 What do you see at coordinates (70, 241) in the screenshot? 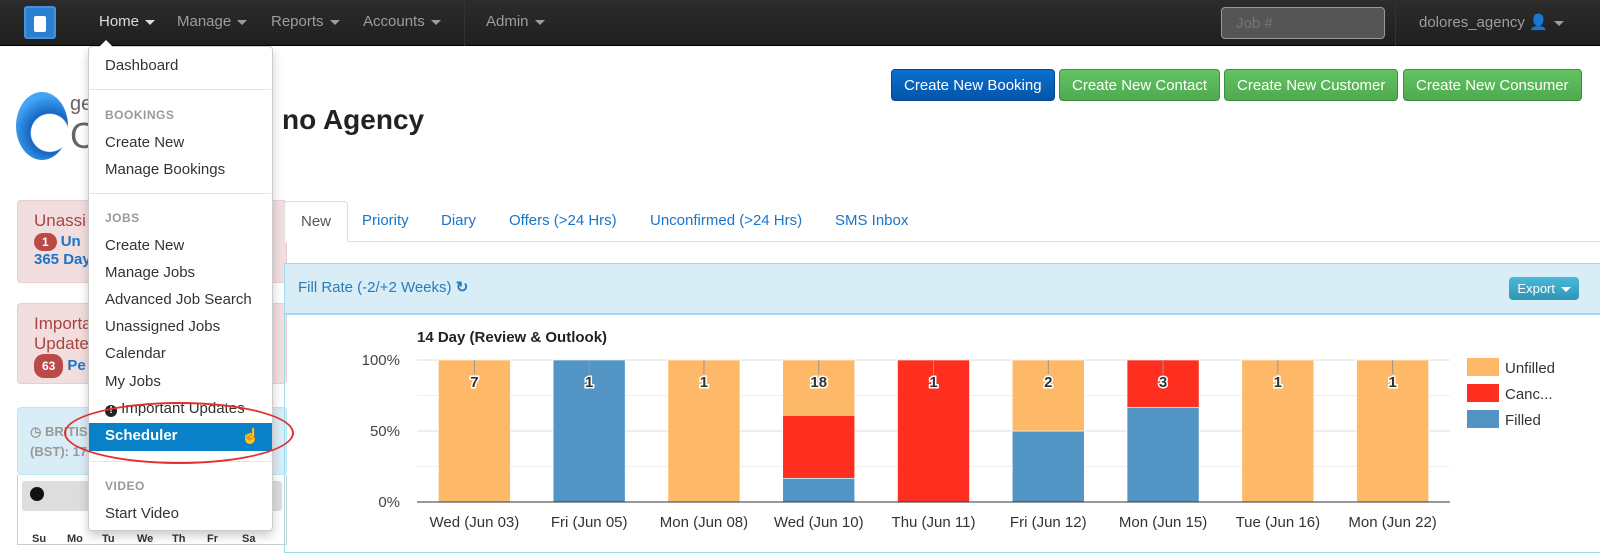
I see `alert-link: Un` at bounding box center [70, 241].